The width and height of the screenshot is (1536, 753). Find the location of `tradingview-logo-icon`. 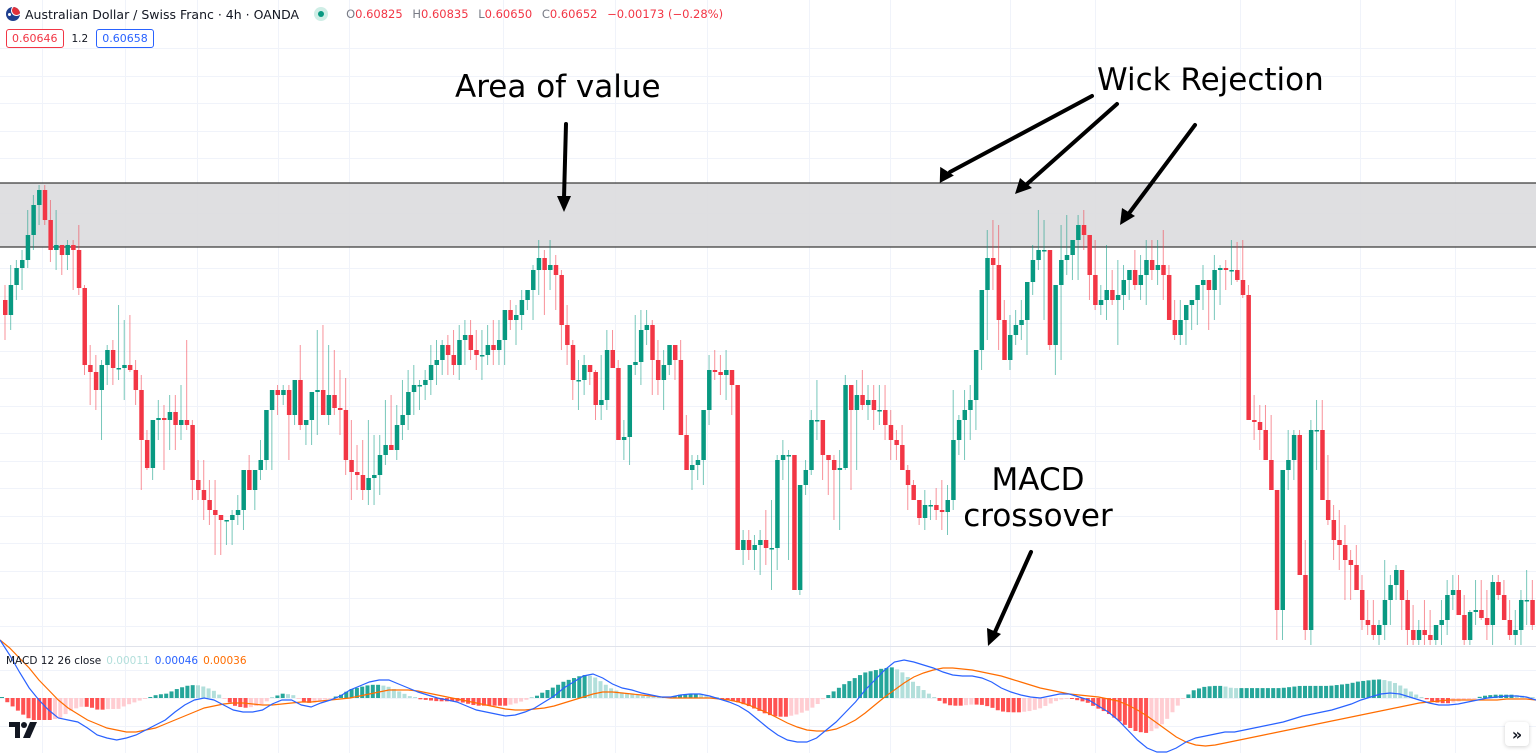

tradingview-logo-icon is located at coordinates (23, 732).